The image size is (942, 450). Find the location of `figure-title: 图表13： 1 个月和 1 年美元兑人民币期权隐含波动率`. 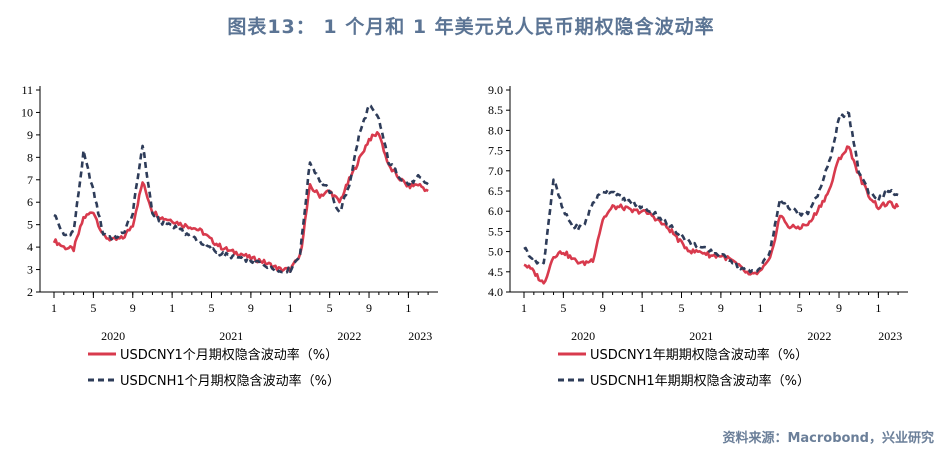

figure-title: 图表13： 1 个月和 1 年美元兑人民币期权隐含波动率 is located at coordinates (471, 27).